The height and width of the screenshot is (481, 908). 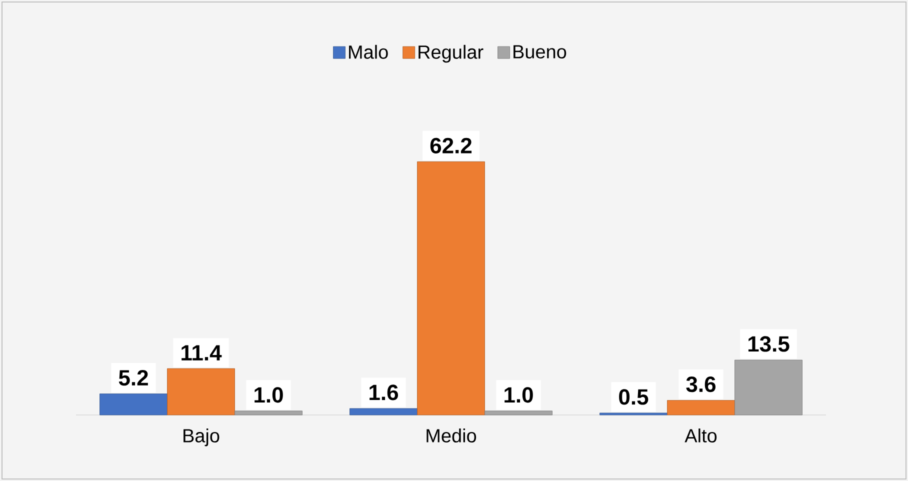 What do you see at coordinates (769, 344) in the screenshot?
I see `data-label: 13.5` at bounding box center [769, 344].